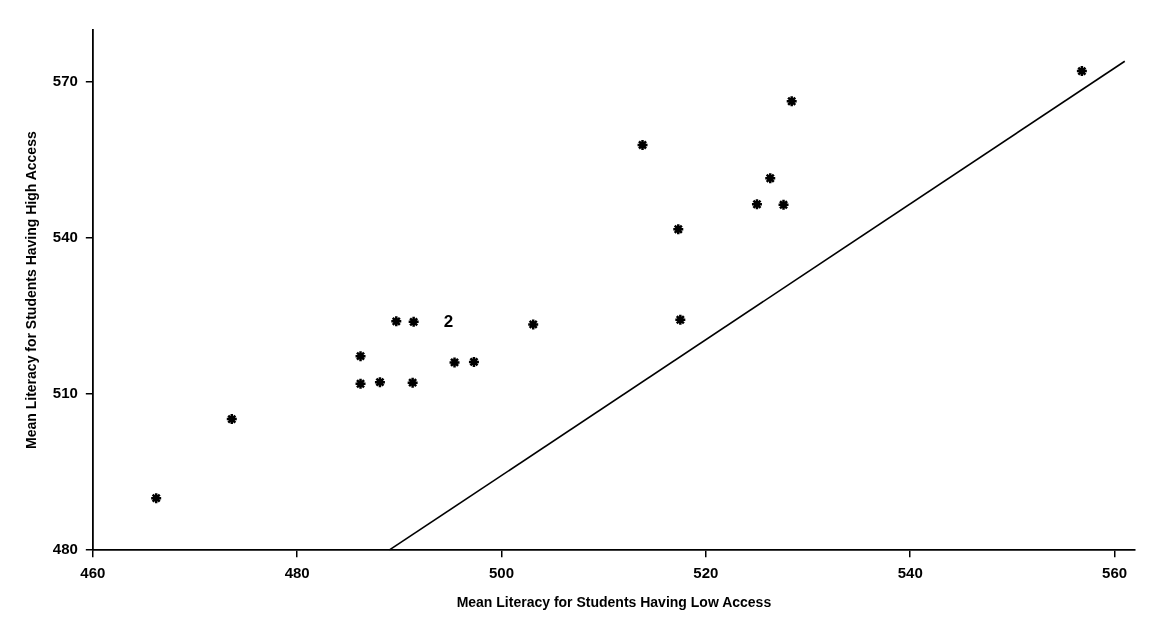 The width and height of the screenshot is (1165, 626). Describe the element at coordinates (448, 321) in the screenshot. I see `annotation: 2` at that location.